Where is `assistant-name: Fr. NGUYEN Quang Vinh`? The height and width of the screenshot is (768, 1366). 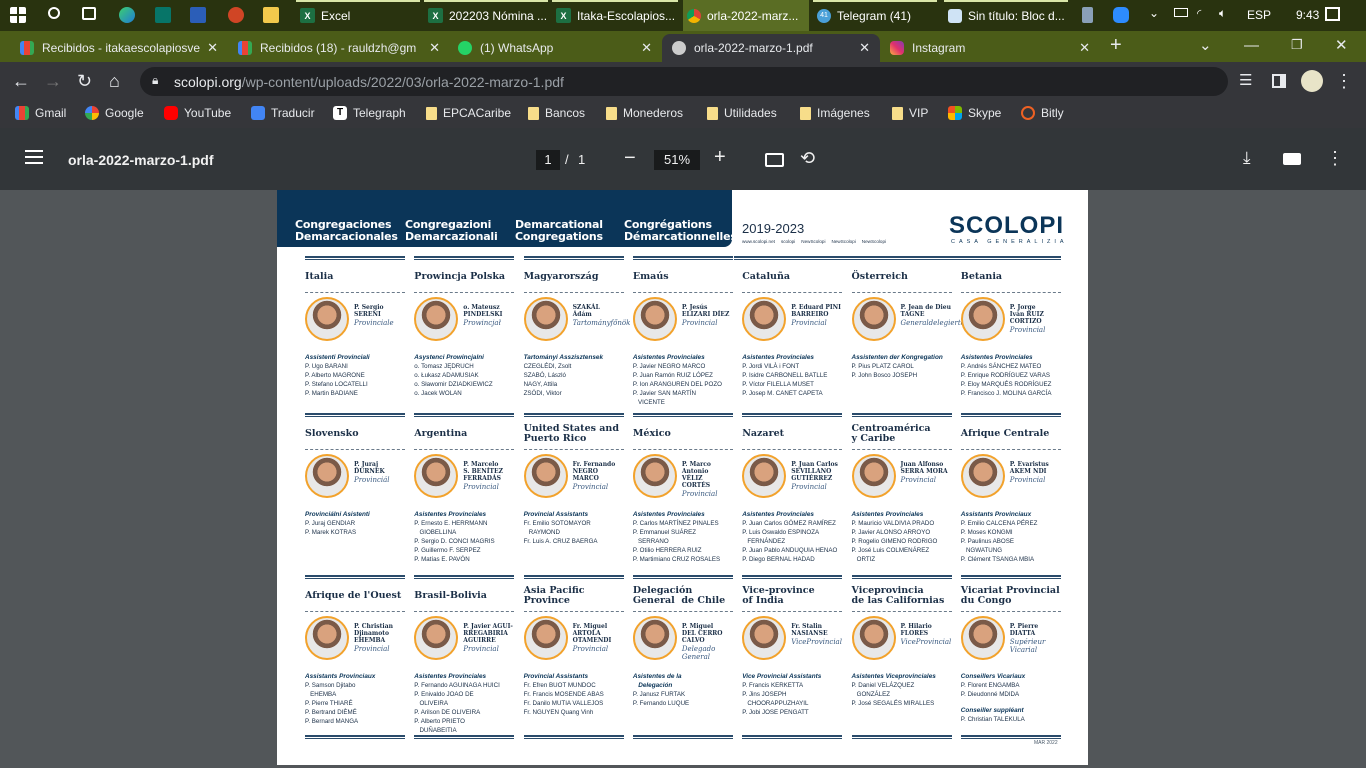
assistant-name: Fr. NGUYEN Quang Vinh is located at coordinates (558, 712).